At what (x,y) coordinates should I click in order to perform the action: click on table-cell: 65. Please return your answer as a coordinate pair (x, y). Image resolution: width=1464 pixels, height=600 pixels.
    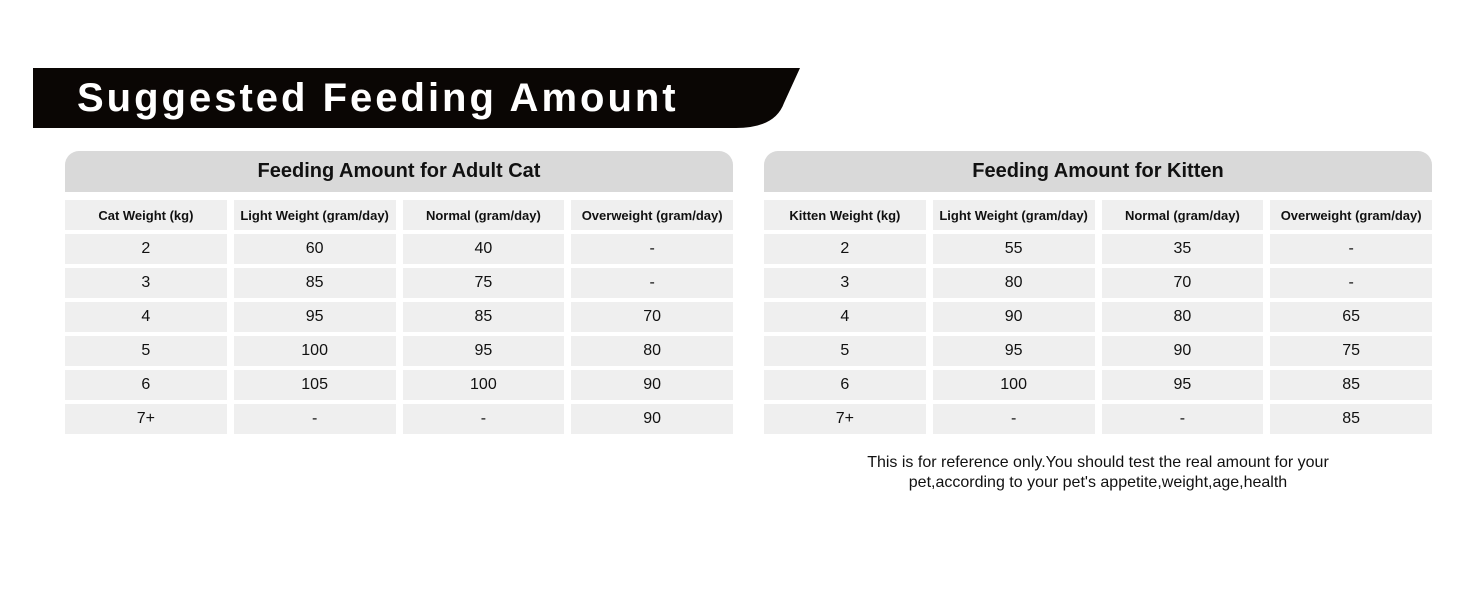
    Looking at the image, I should click on (1351, 317).